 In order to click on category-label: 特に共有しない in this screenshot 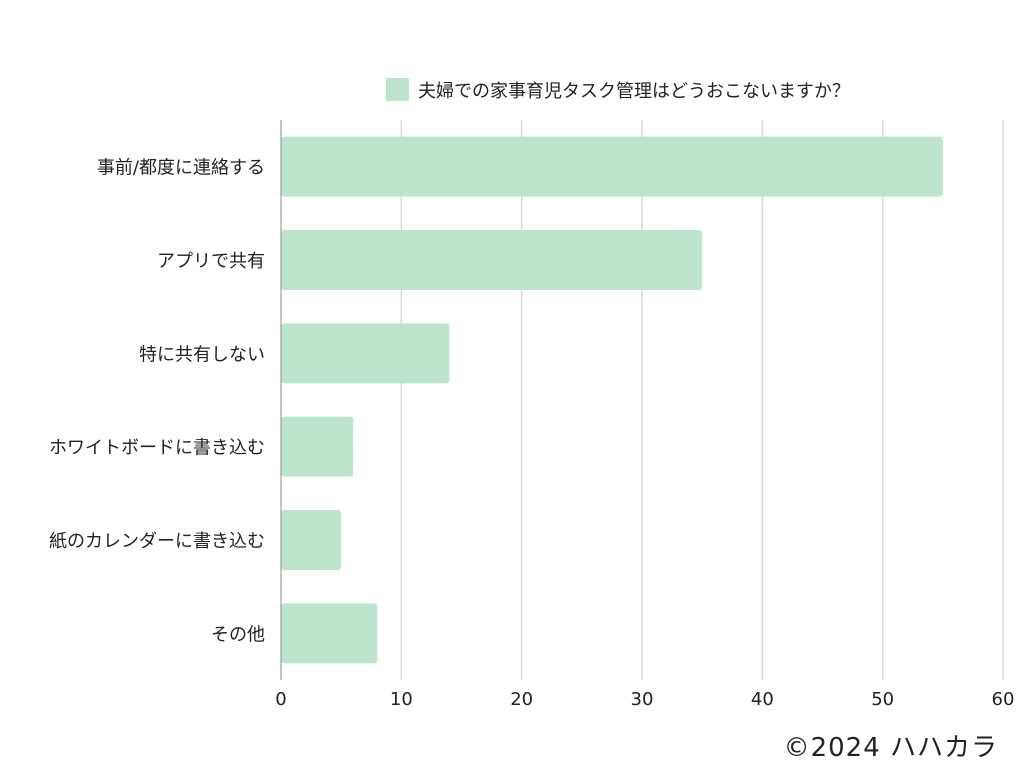, I will do `click(202, 354)`.